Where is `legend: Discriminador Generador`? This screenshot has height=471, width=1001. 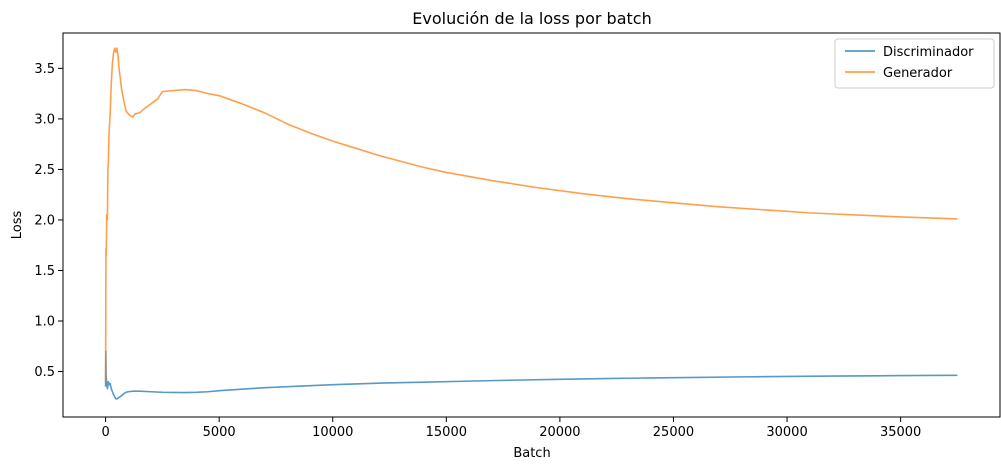
legend: Discriminador Generador is located at coordinates (914, 63).